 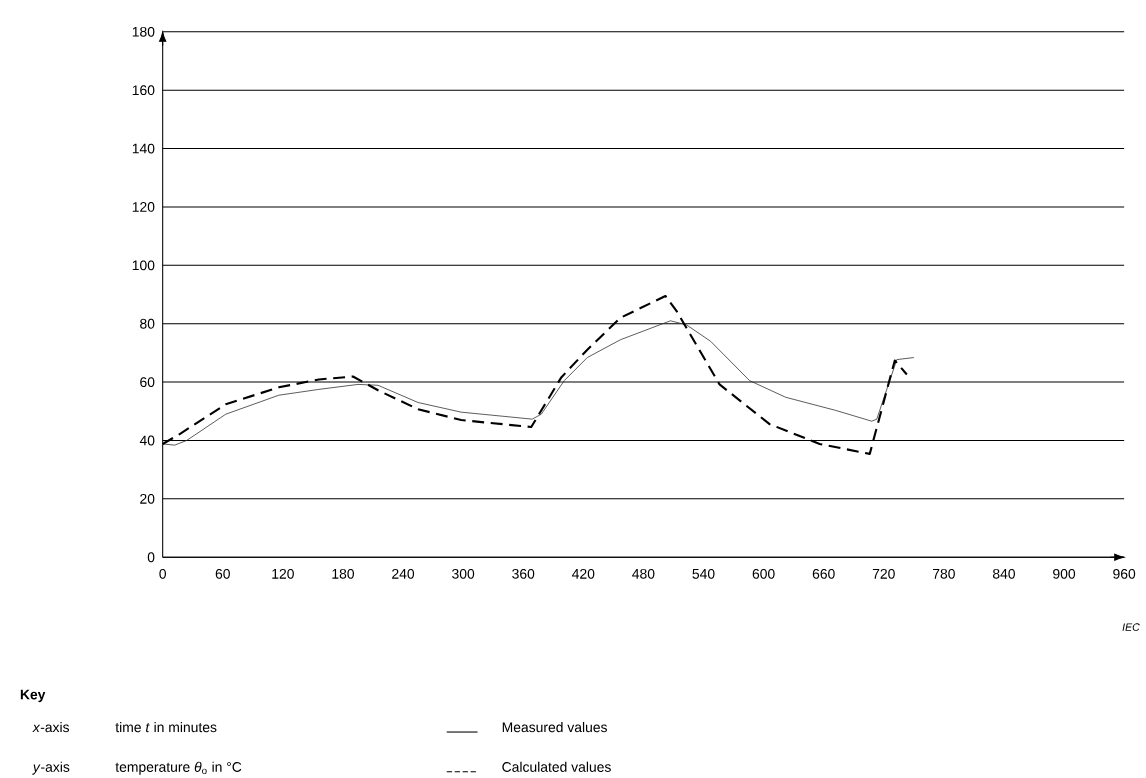 What do you see at coordinates (883, 574) in the screenshot?
I see `x-tick-label: 720` at bounding box center [883, 574].